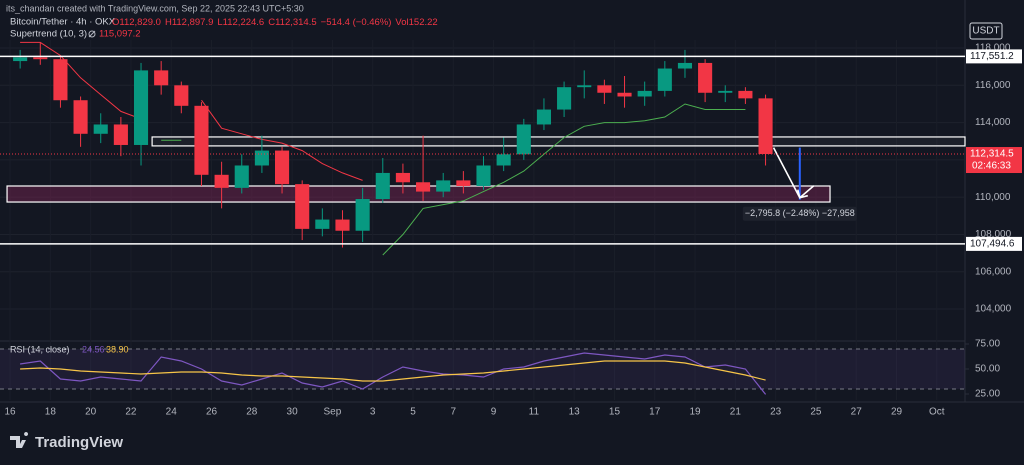  Describe the element at coordinates (40, 349) in the screenshot. I see `rsi-title: RSI (14, close)` at that location.